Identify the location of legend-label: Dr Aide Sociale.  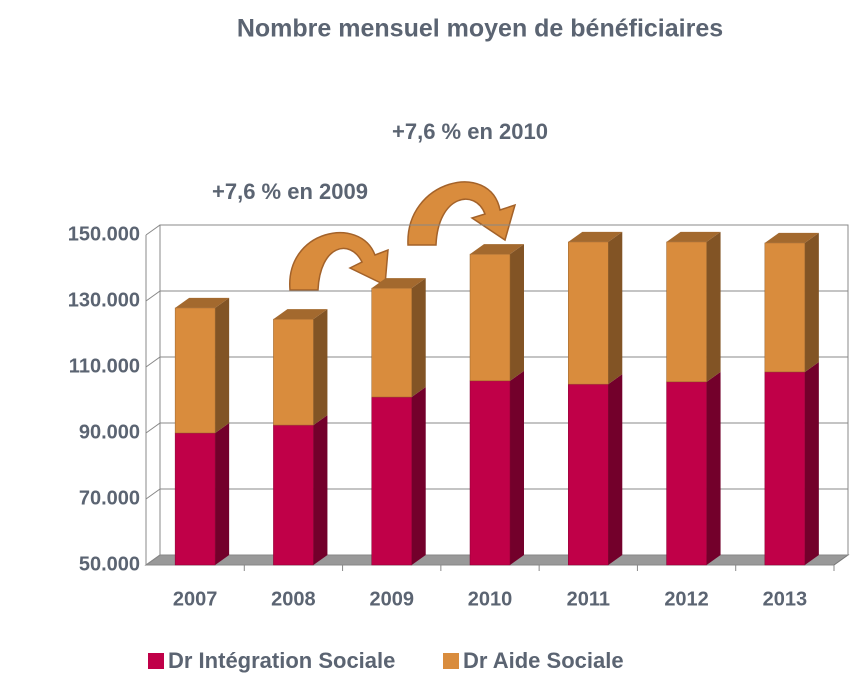
(543, 660).